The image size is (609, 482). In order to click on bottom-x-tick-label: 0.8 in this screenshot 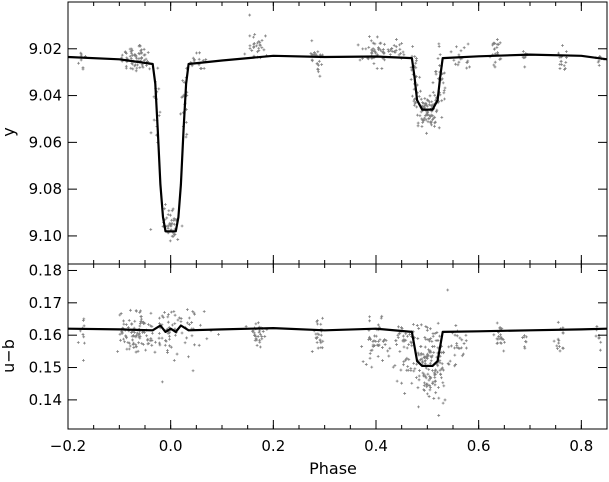, I will do `click(581, 446)`.